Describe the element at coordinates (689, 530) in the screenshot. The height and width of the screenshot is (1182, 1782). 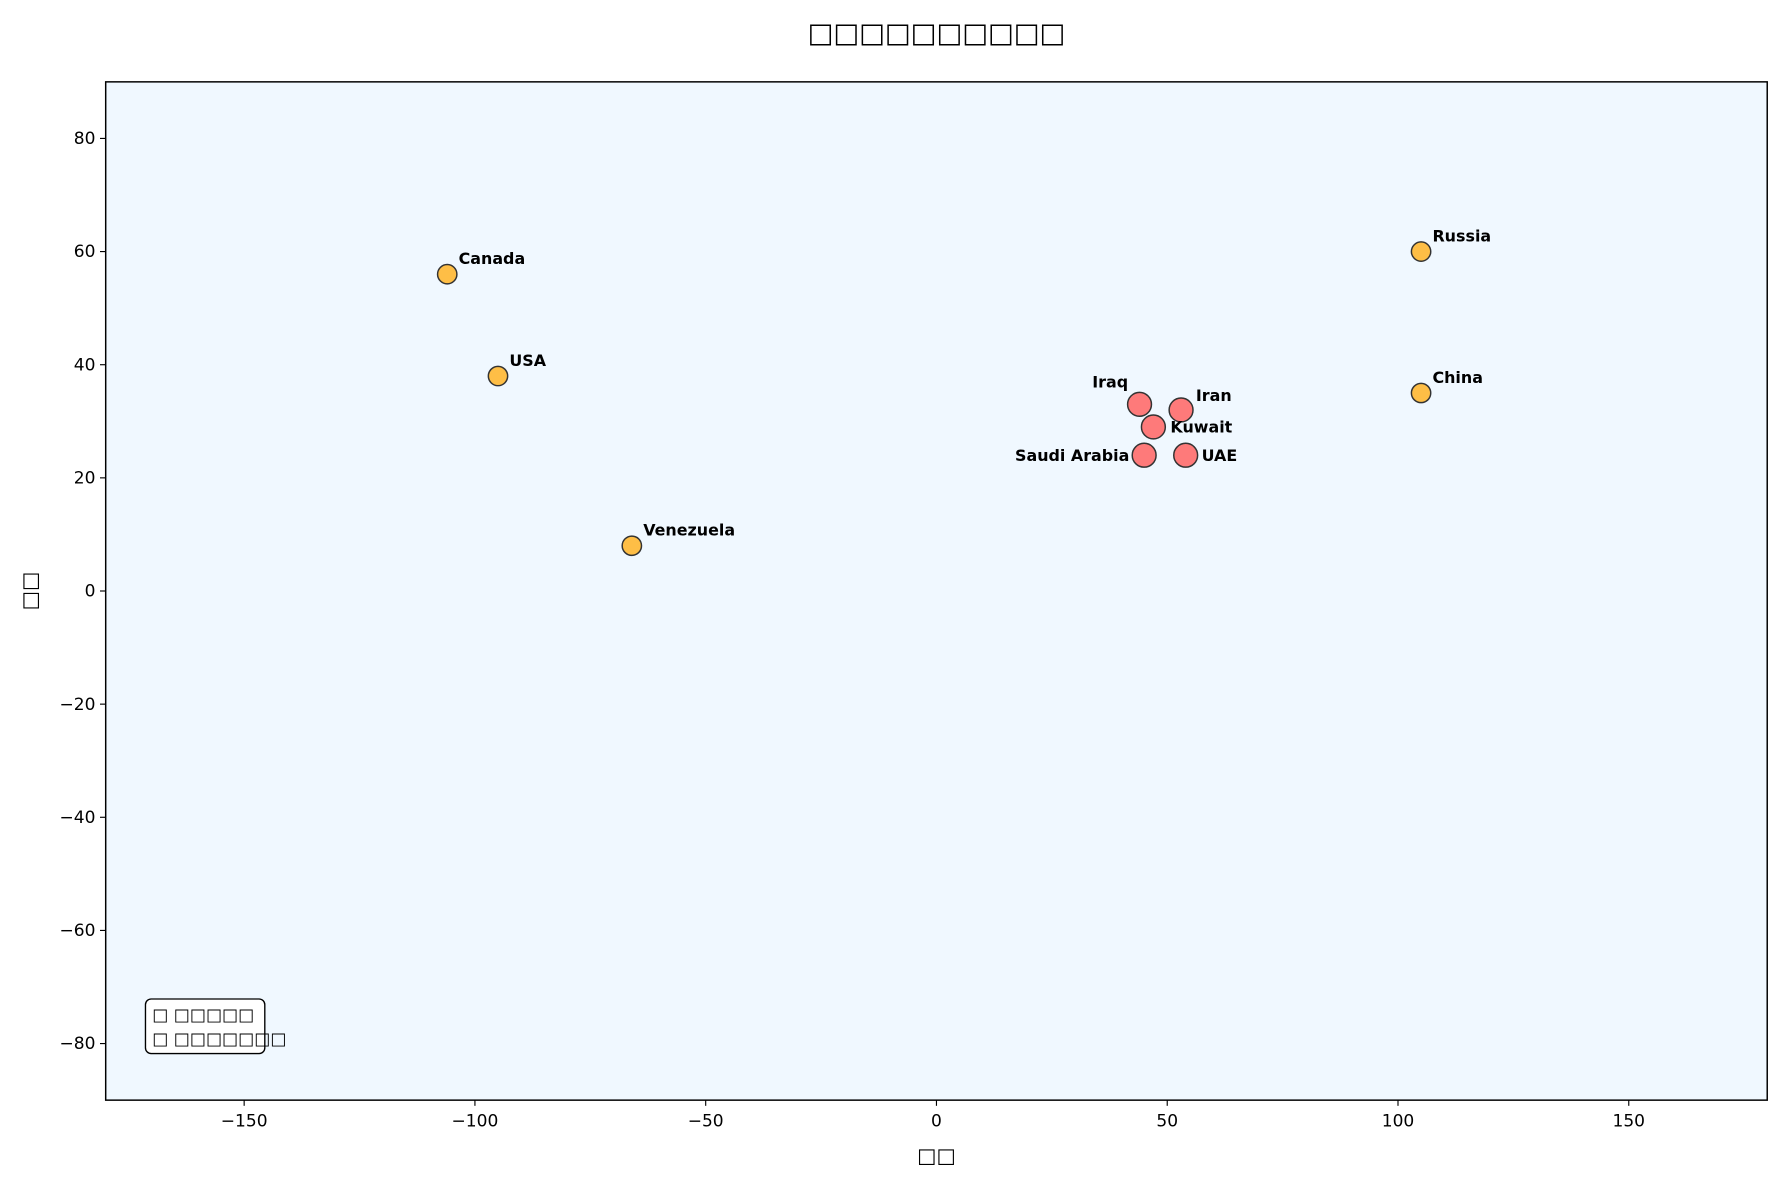
I see `point-label: Venezuela` at that location.